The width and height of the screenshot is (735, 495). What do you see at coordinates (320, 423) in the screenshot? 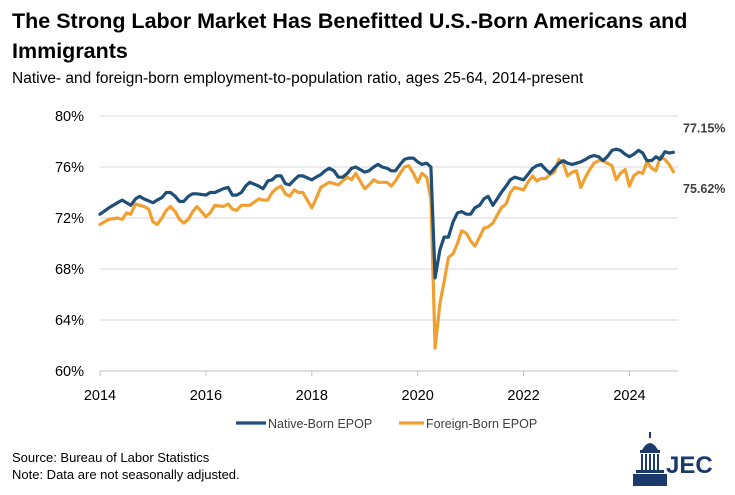
I see `legend-native-born-label: Native-Born EPOP` at bounding box center [320, 423].